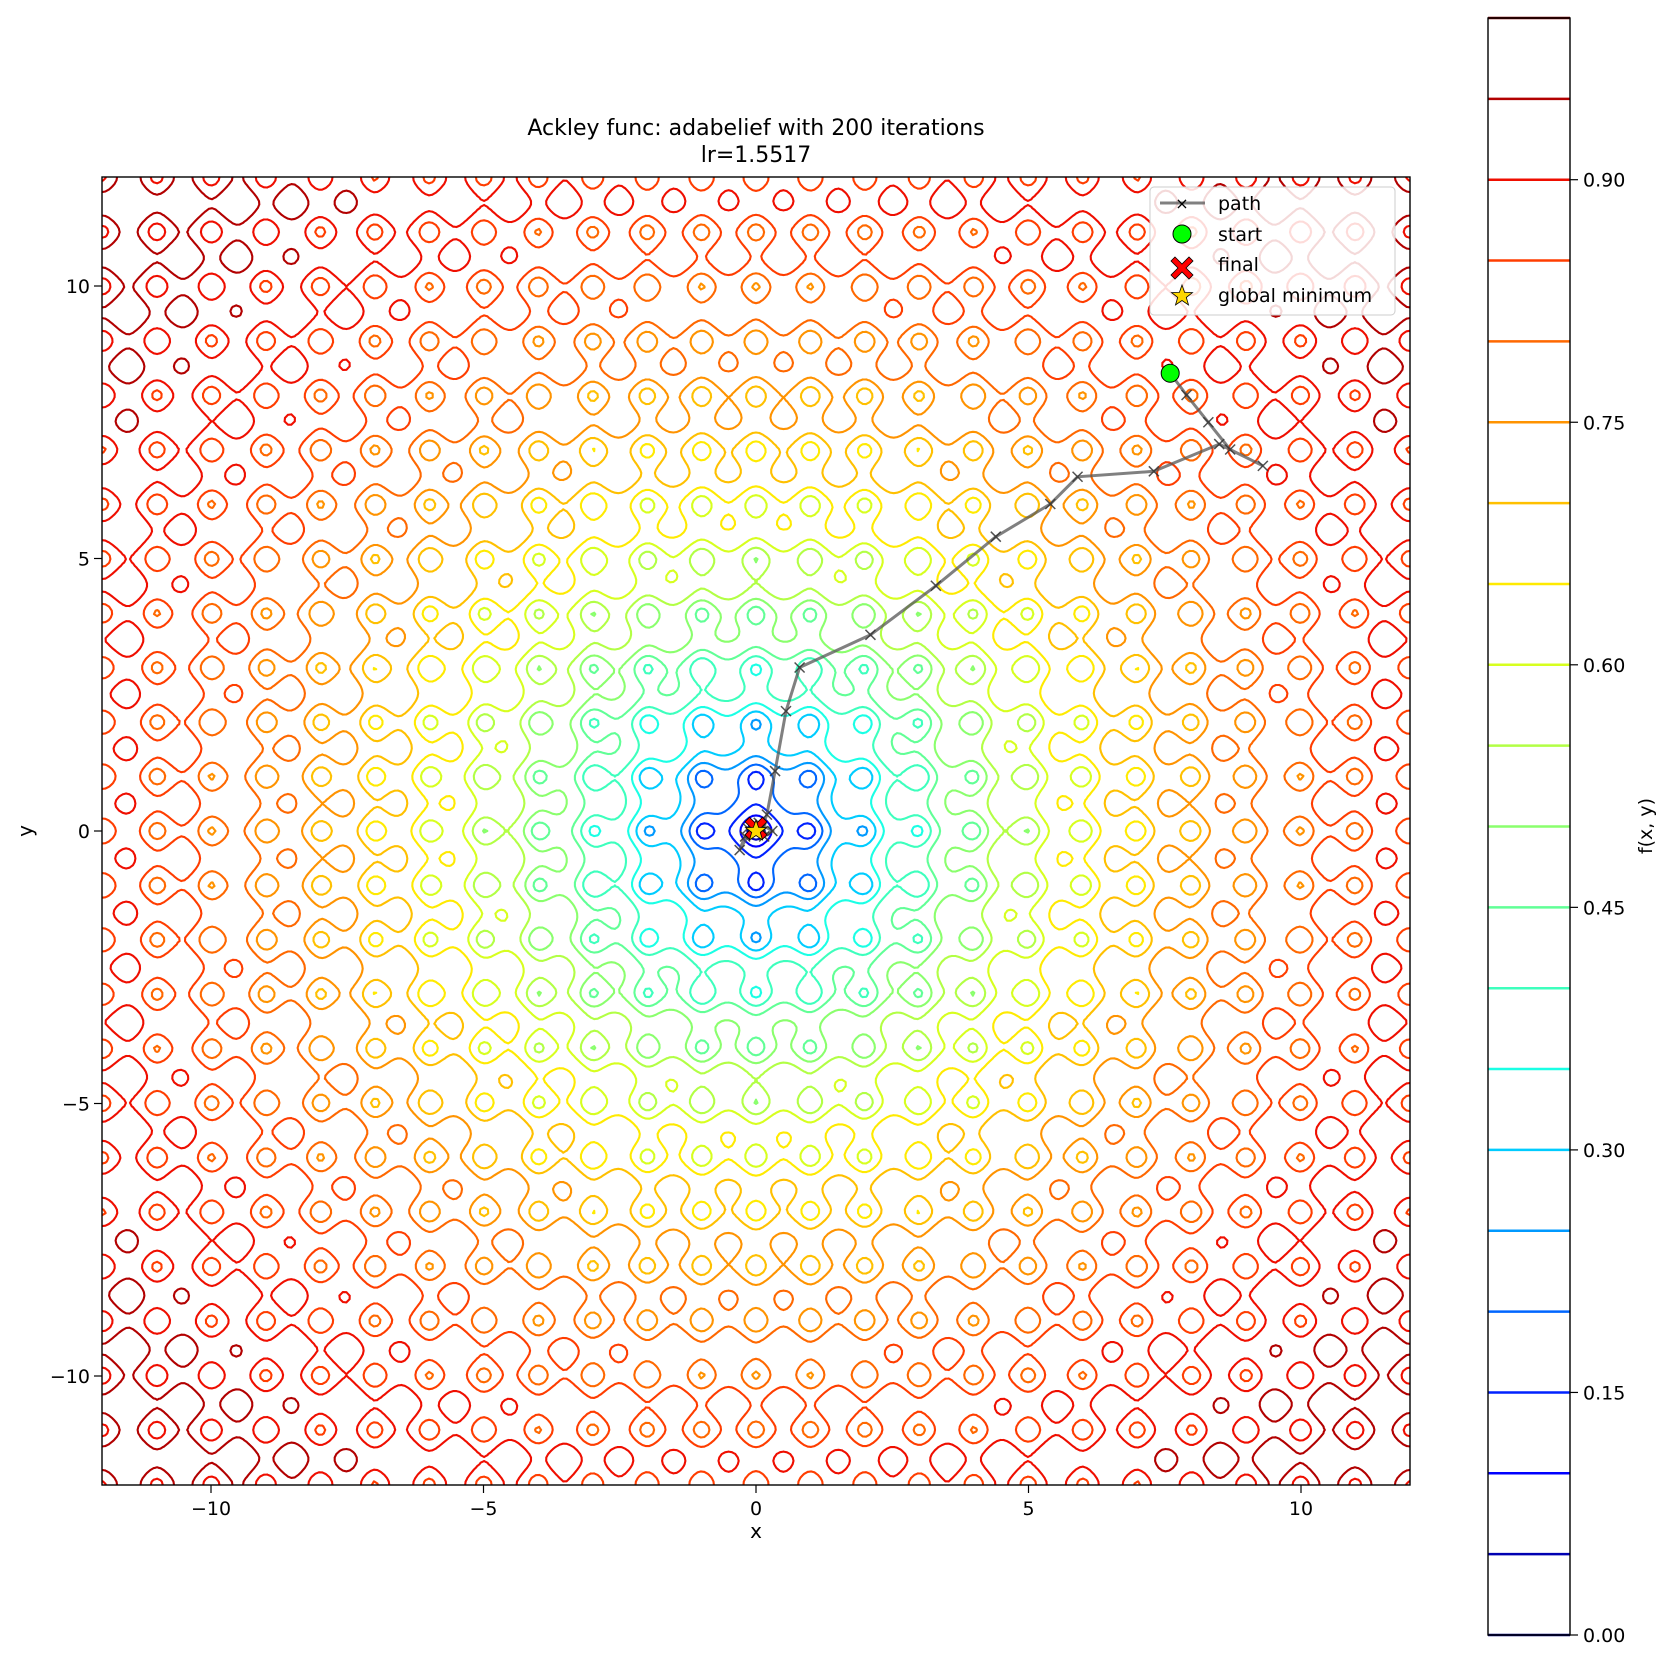 The height and width of the screenshot is (1662, 1670). I want to click on contour-level, so click(756, 831).